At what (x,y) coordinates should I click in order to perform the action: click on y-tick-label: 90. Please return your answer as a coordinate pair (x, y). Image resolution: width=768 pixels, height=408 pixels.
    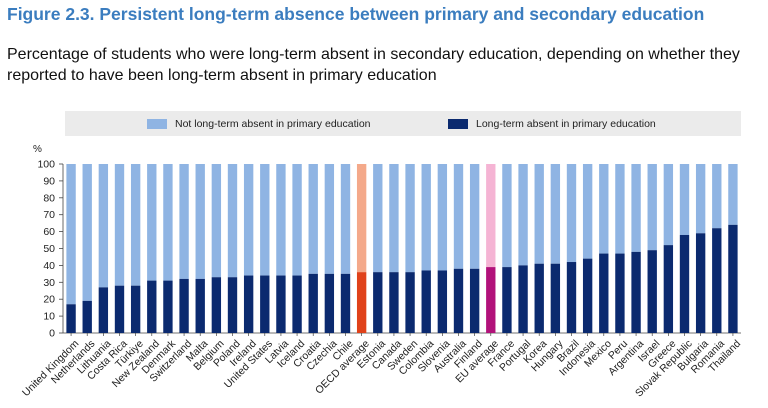
    Looking at the image, I should click on (49, 181).